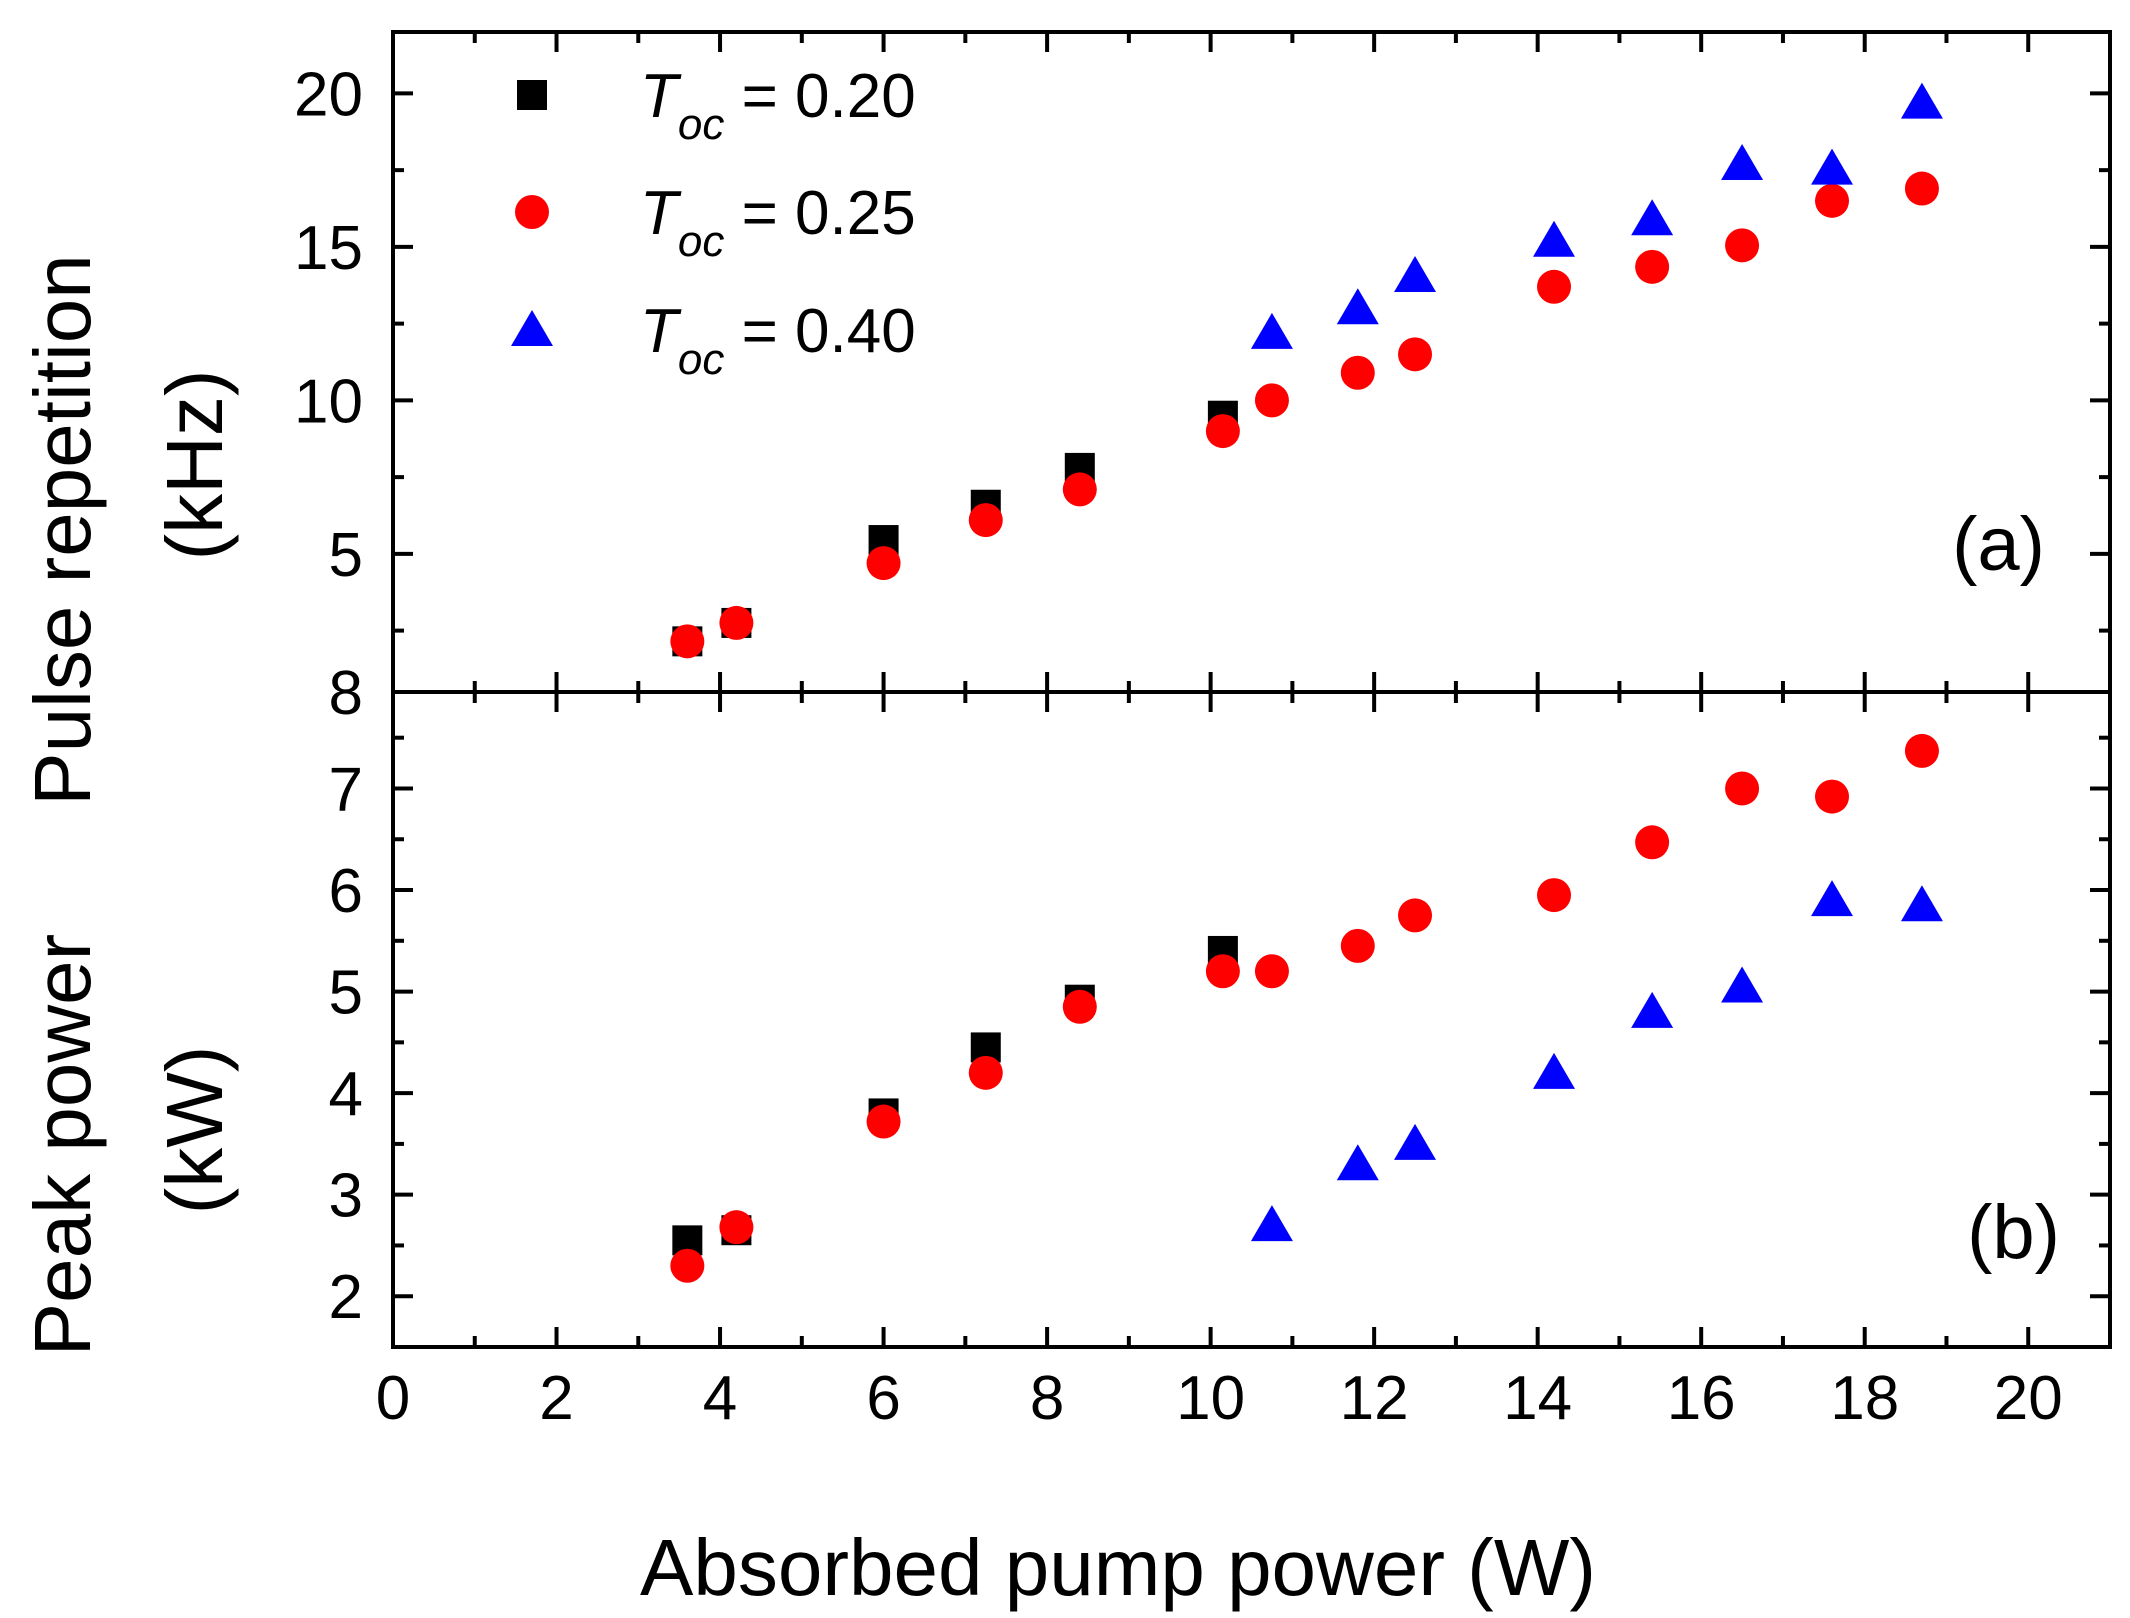 Image resolution: width=2130 pixels, height=1618 pixels. What do you see at coordinates (720, 1398) in the screenshot?
I see `x-tick-label: 4` at bounding box center [720, 1398].